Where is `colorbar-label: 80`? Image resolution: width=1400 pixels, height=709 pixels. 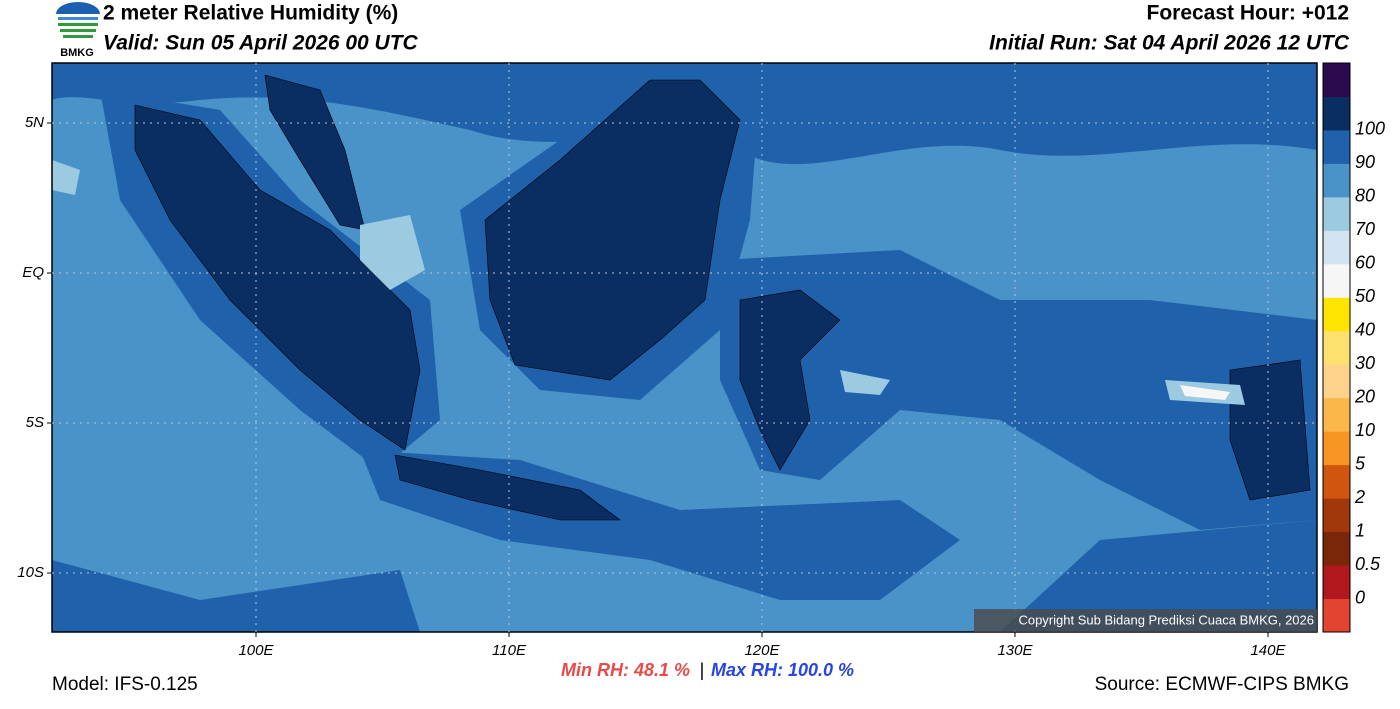
colorbar-label: 80 is located at coordinates (1365, 196).